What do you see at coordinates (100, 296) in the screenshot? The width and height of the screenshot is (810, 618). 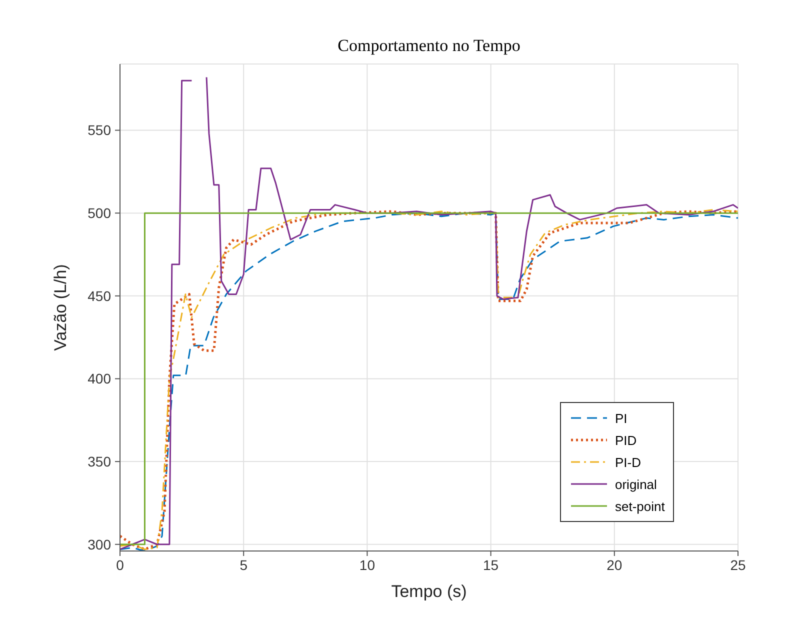 I see `y-tick-label: 450` at bounding box center [100, 296].